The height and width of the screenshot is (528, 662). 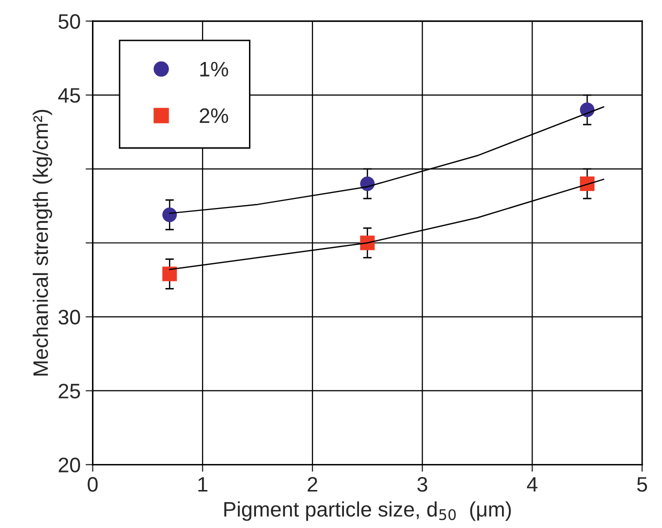 I want to click on x-tick-label: 5, so click(x=642, y=484).